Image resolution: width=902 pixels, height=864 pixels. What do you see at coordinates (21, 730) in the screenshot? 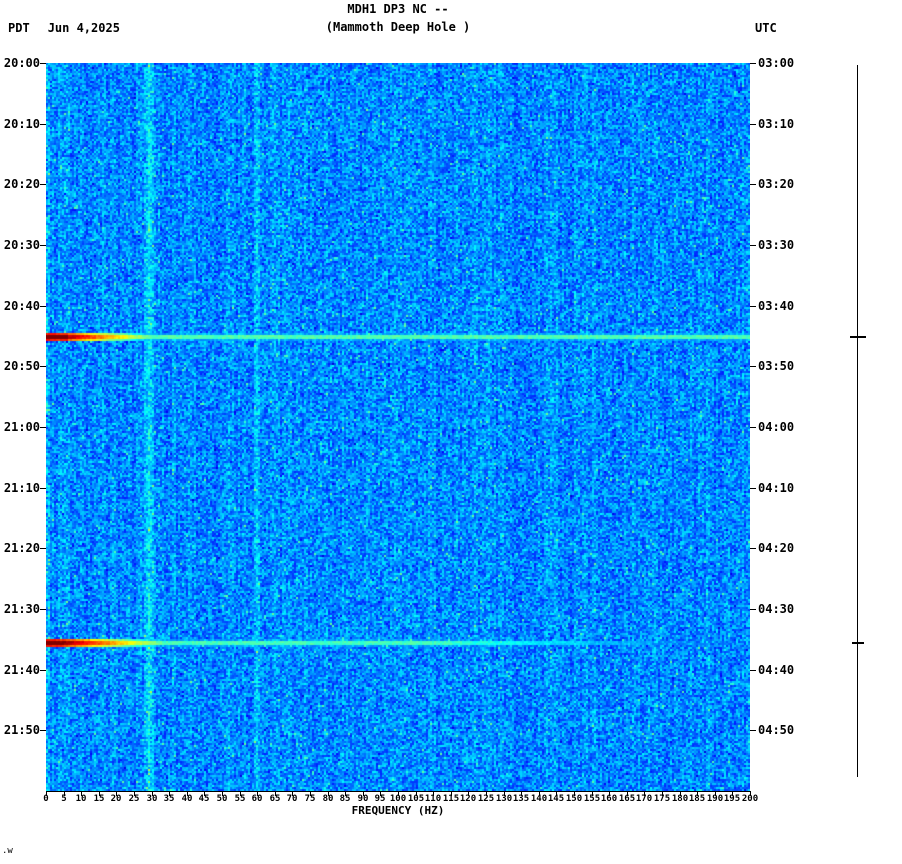
I see `pdt-tick-label: 21:50` at bounding box center [21, 730].